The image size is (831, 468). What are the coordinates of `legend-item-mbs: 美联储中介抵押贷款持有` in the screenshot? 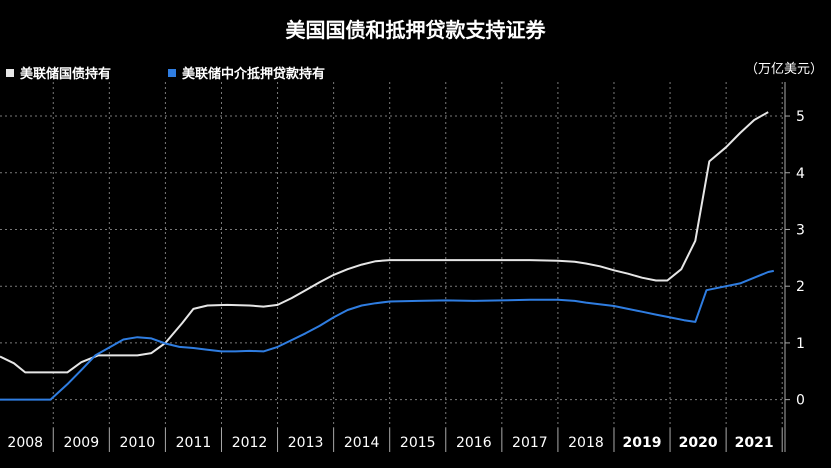 It's located at (246, 72).